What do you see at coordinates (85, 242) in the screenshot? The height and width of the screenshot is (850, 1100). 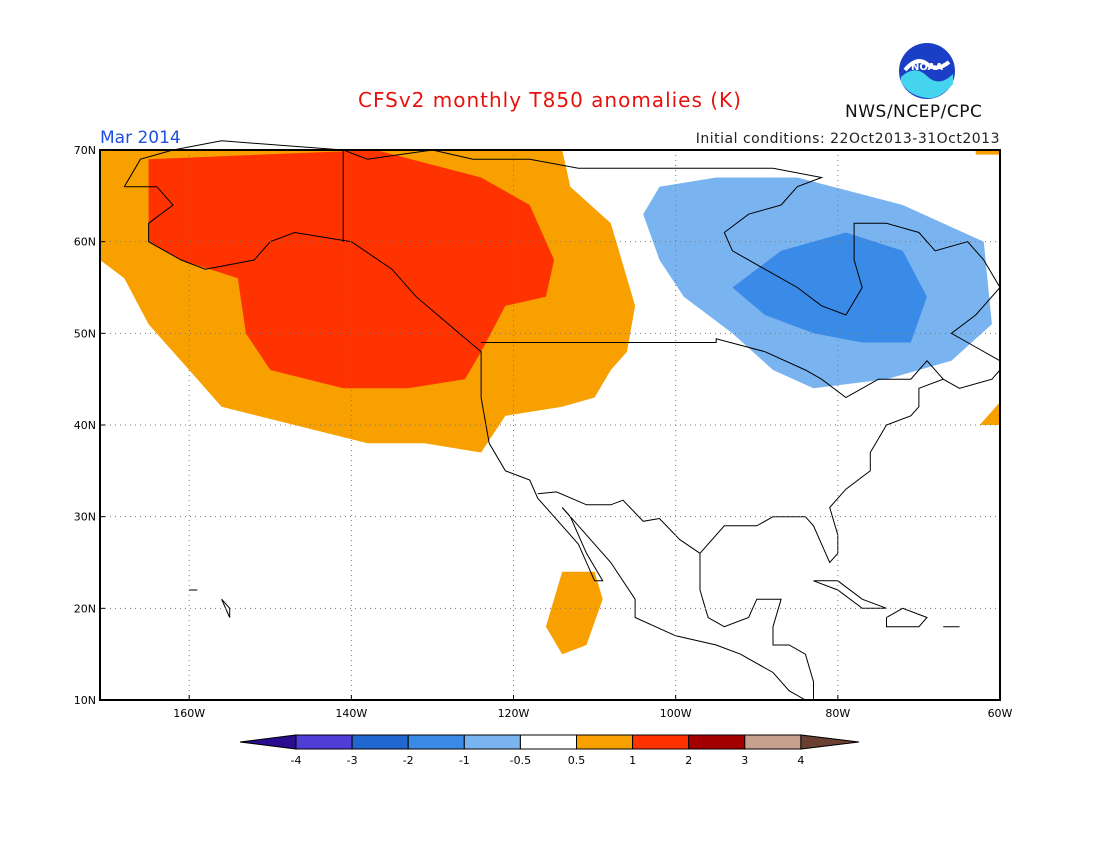 I see `lat-tick-label: 60N` at bounding box center [85, 242].